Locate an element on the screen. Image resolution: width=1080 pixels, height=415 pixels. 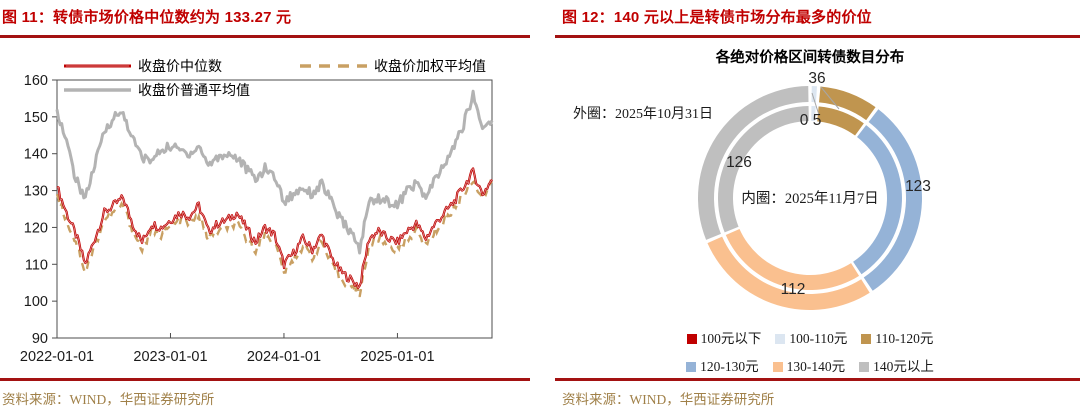
legend-label: 130-140元 is located at coordinates (816, 366).